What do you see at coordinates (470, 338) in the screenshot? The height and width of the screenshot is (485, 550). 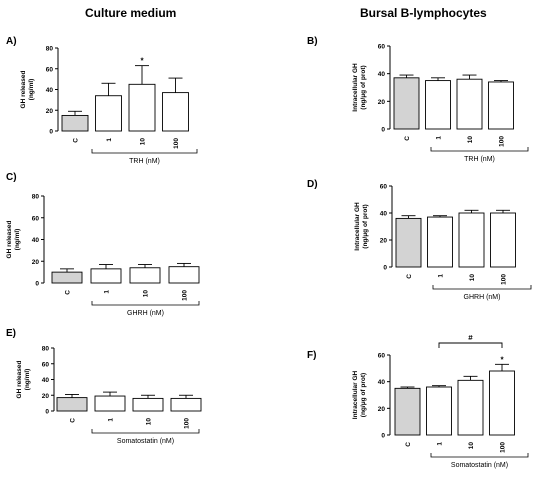 I see `comparison-hash: #` at bounding box center [470, 338].